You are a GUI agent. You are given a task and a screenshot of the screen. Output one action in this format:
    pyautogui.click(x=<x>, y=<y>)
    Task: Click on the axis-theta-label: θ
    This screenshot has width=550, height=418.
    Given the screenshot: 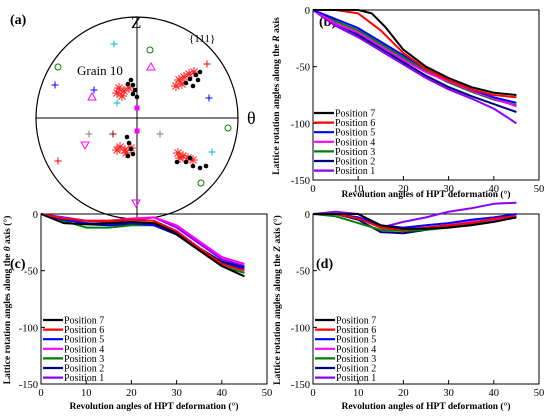 What is the action you would take?
    pyautogui.click(x=251, y=118)
    